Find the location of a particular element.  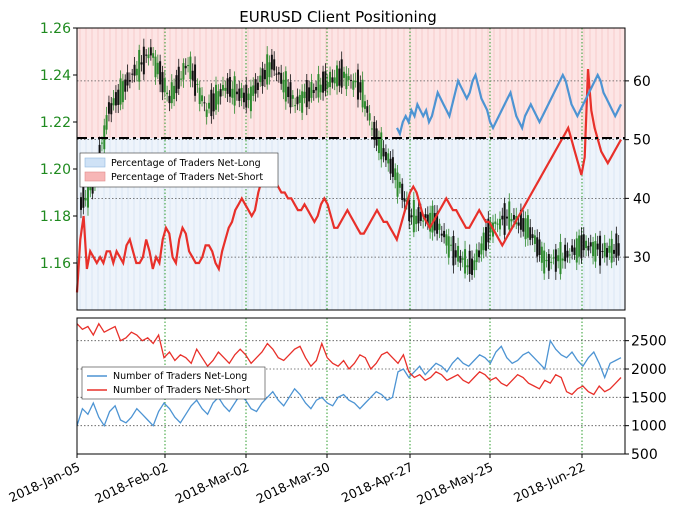

bottom-legend-box is located at coordinates (173, 383).